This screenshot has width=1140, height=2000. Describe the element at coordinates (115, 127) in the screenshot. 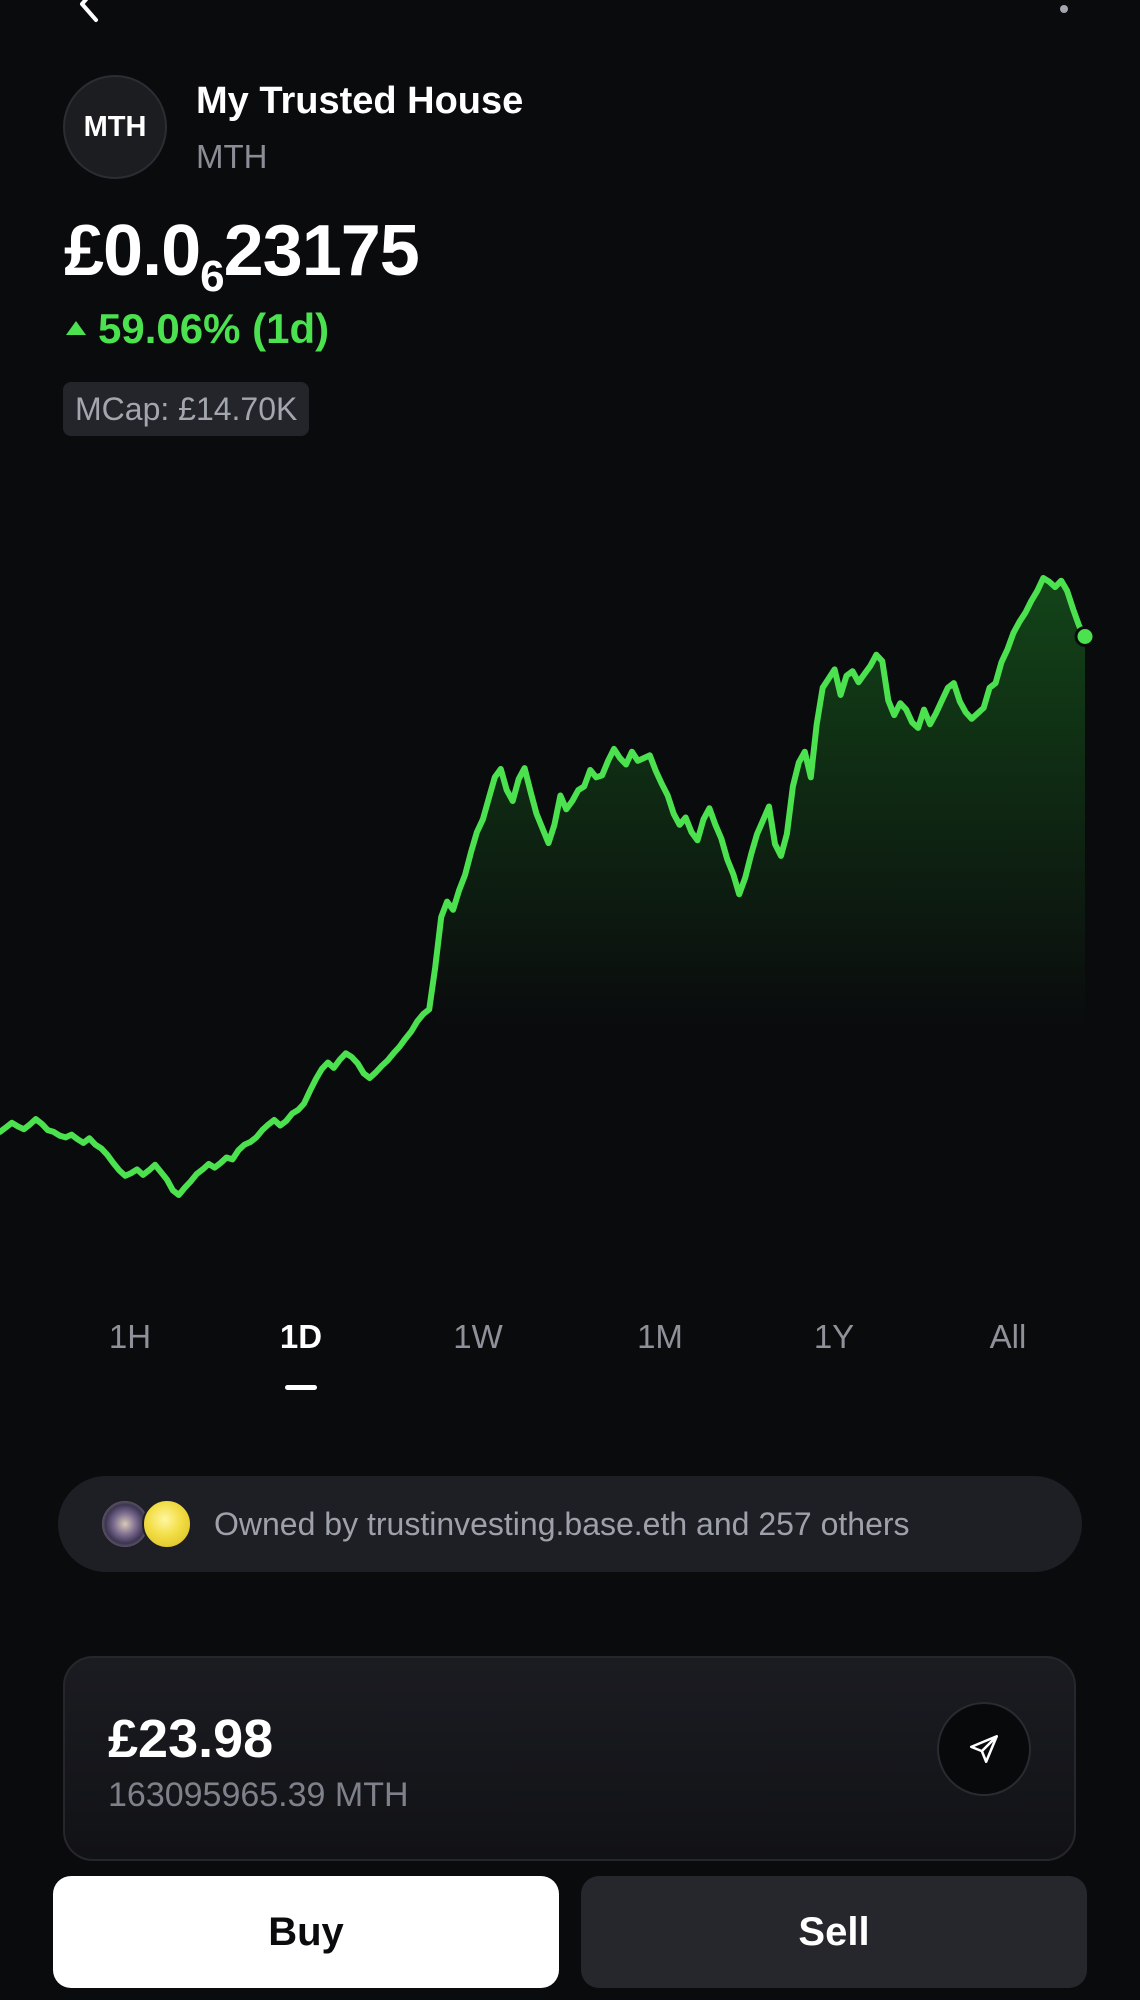

I see `token-avatar: MTH` at that location.